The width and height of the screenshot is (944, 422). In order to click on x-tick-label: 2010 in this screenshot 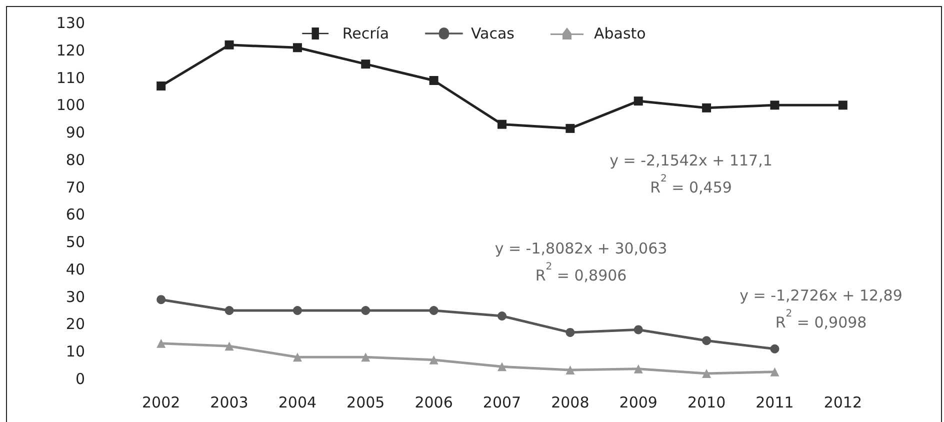, I will do `click(706, 403)`.